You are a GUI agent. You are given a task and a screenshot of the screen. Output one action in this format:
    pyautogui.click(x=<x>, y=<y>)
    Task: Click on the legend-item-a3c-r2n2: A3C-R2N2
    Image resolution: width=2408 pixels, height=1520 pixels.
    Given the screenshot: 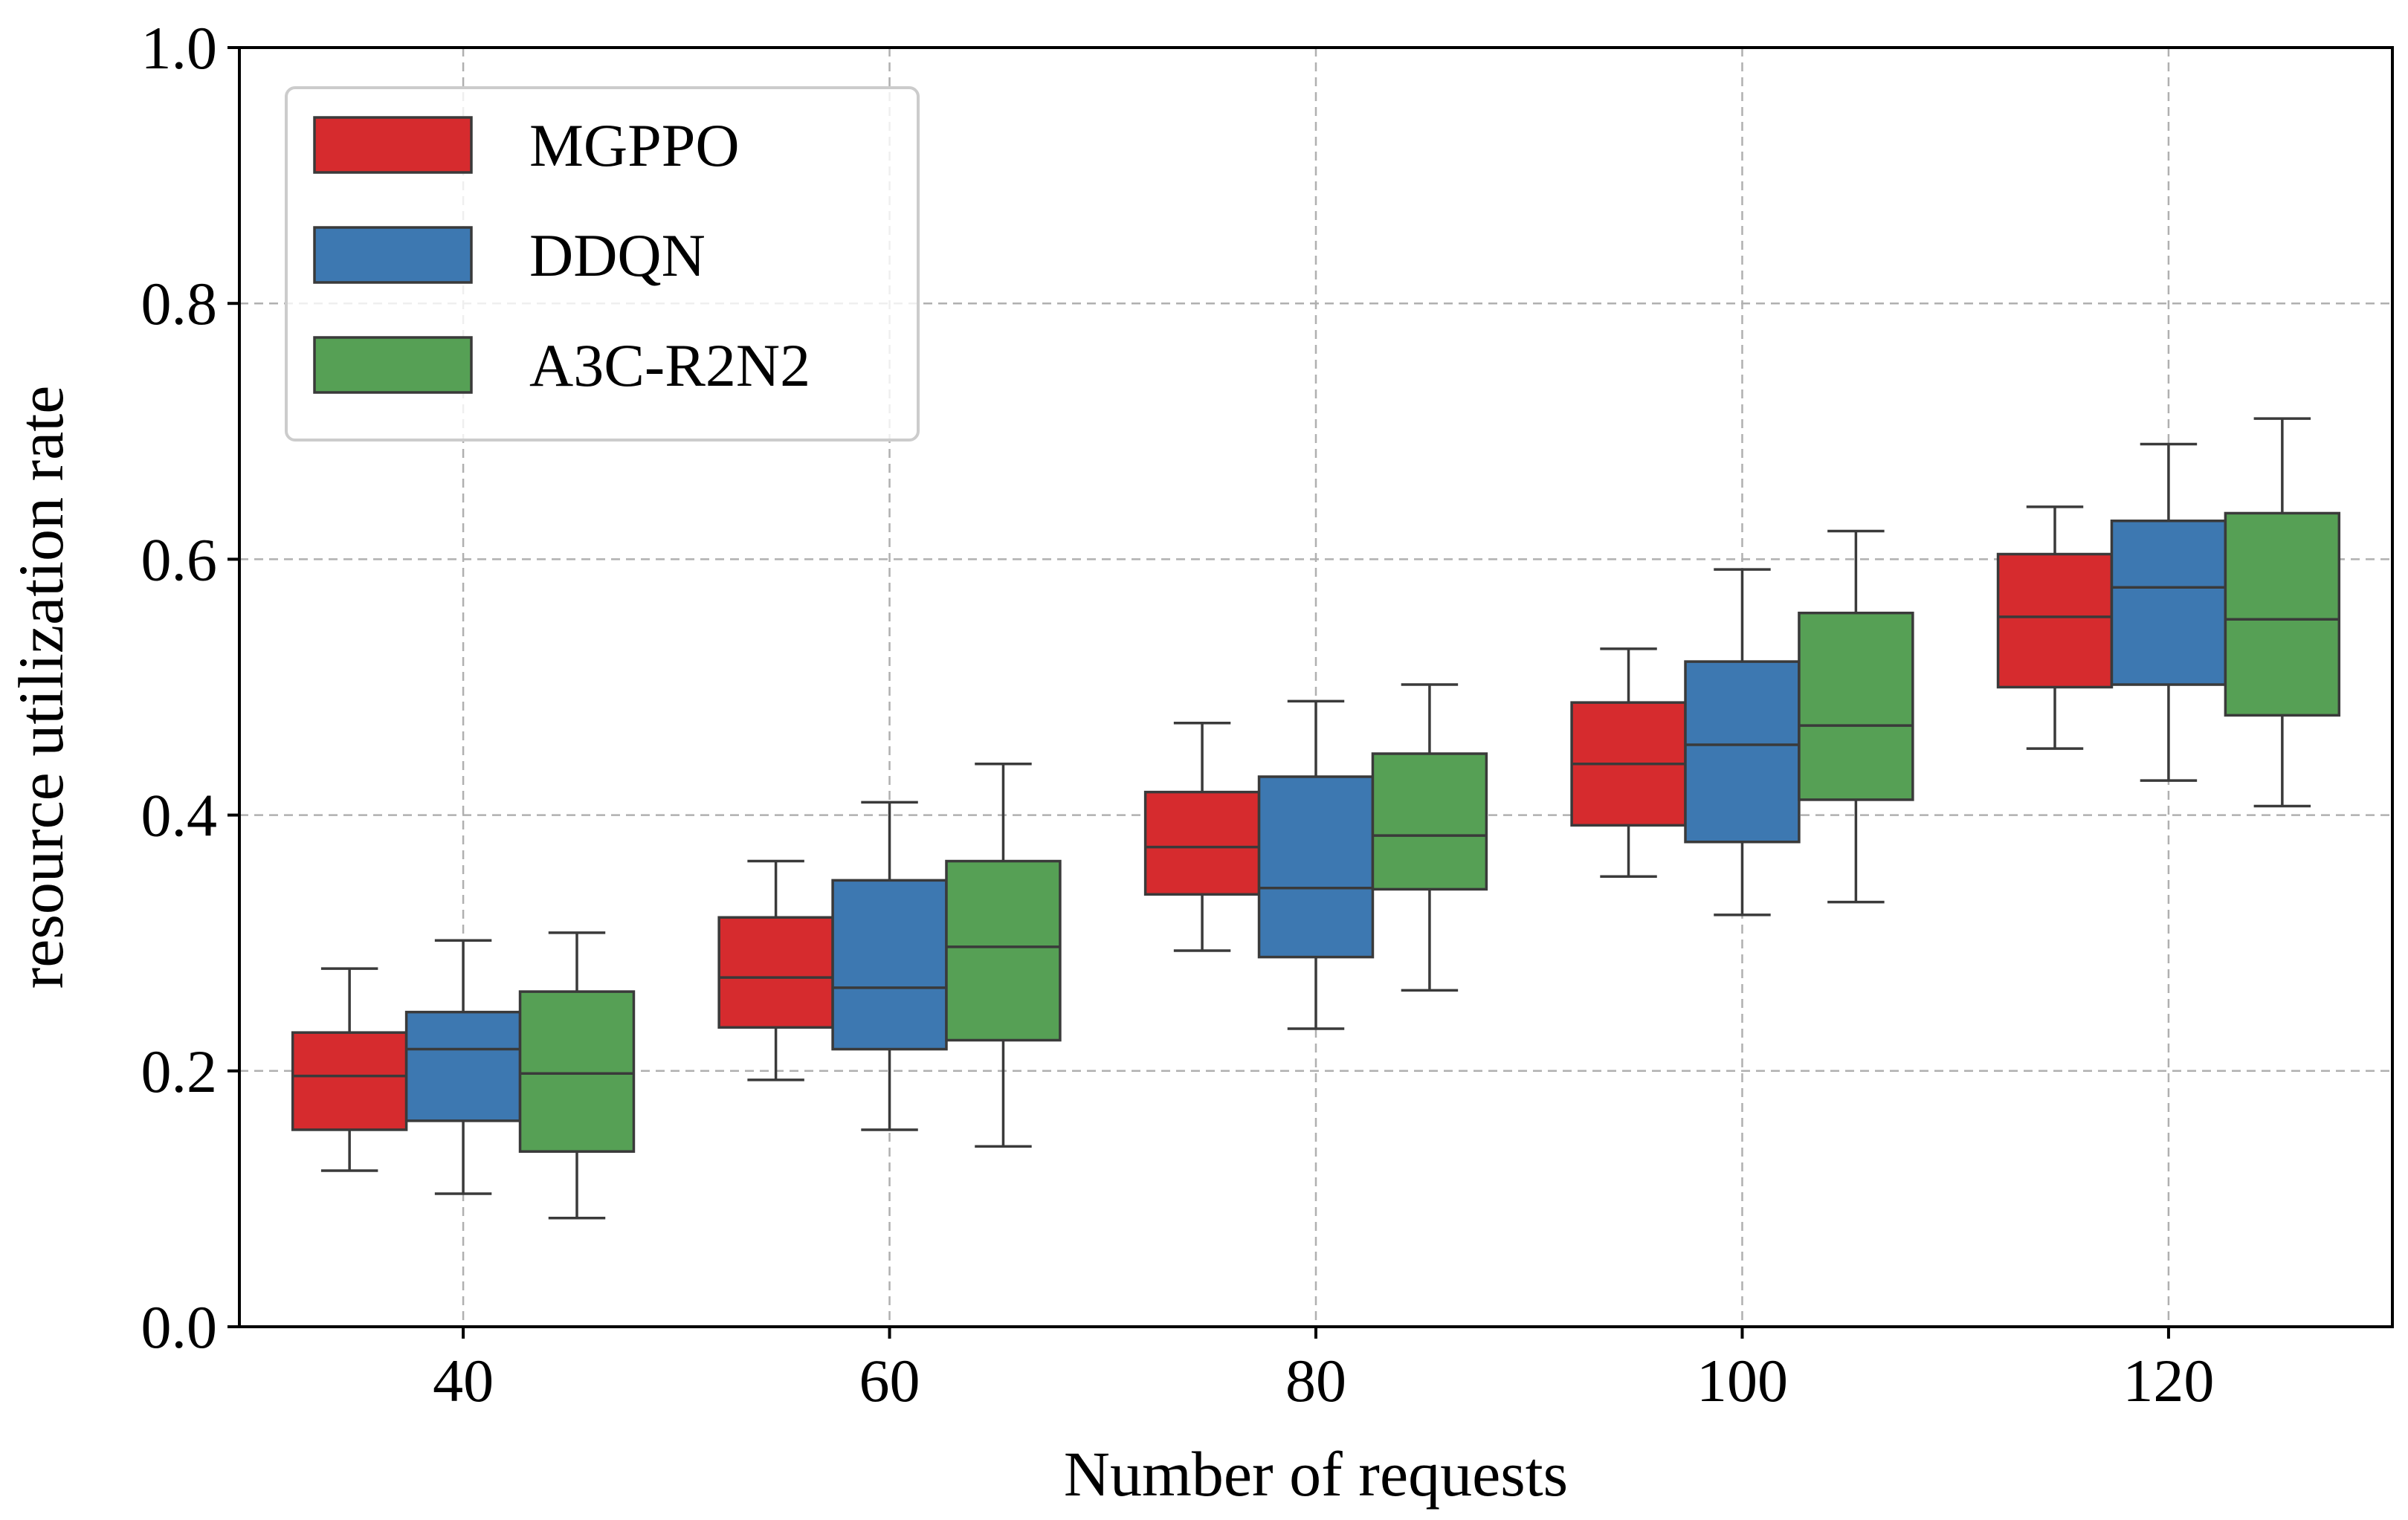 What is the action you would take?
    pyautogui.click(x=561, y=365)
    